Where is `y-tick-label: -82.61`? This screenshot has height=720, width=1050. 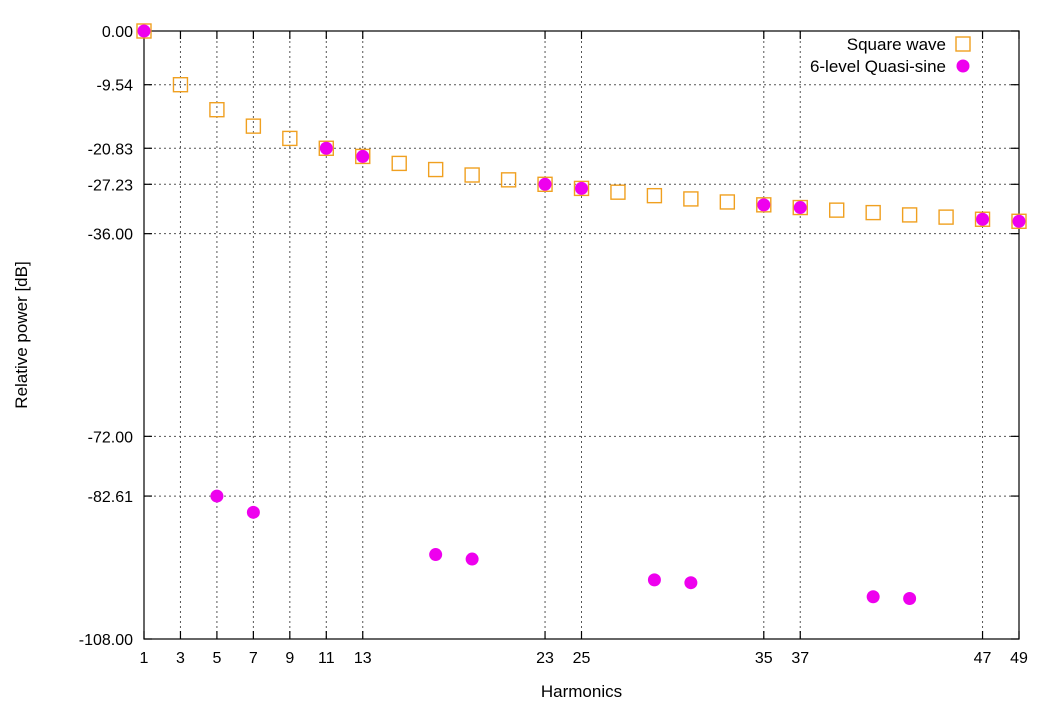 y-tick-label: -82.61 is located at coordinates (110, 497).